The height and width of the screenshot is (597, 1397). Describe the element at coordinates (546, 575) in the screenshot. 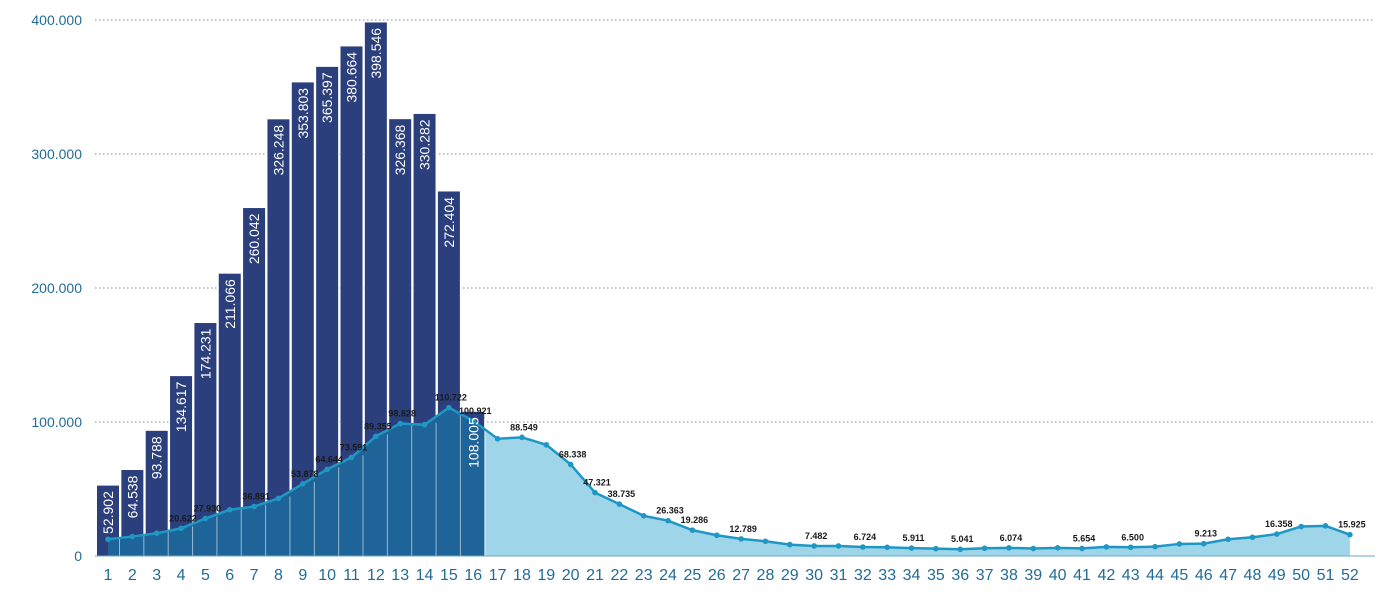

I see `x-tick-label: 19` at that location.